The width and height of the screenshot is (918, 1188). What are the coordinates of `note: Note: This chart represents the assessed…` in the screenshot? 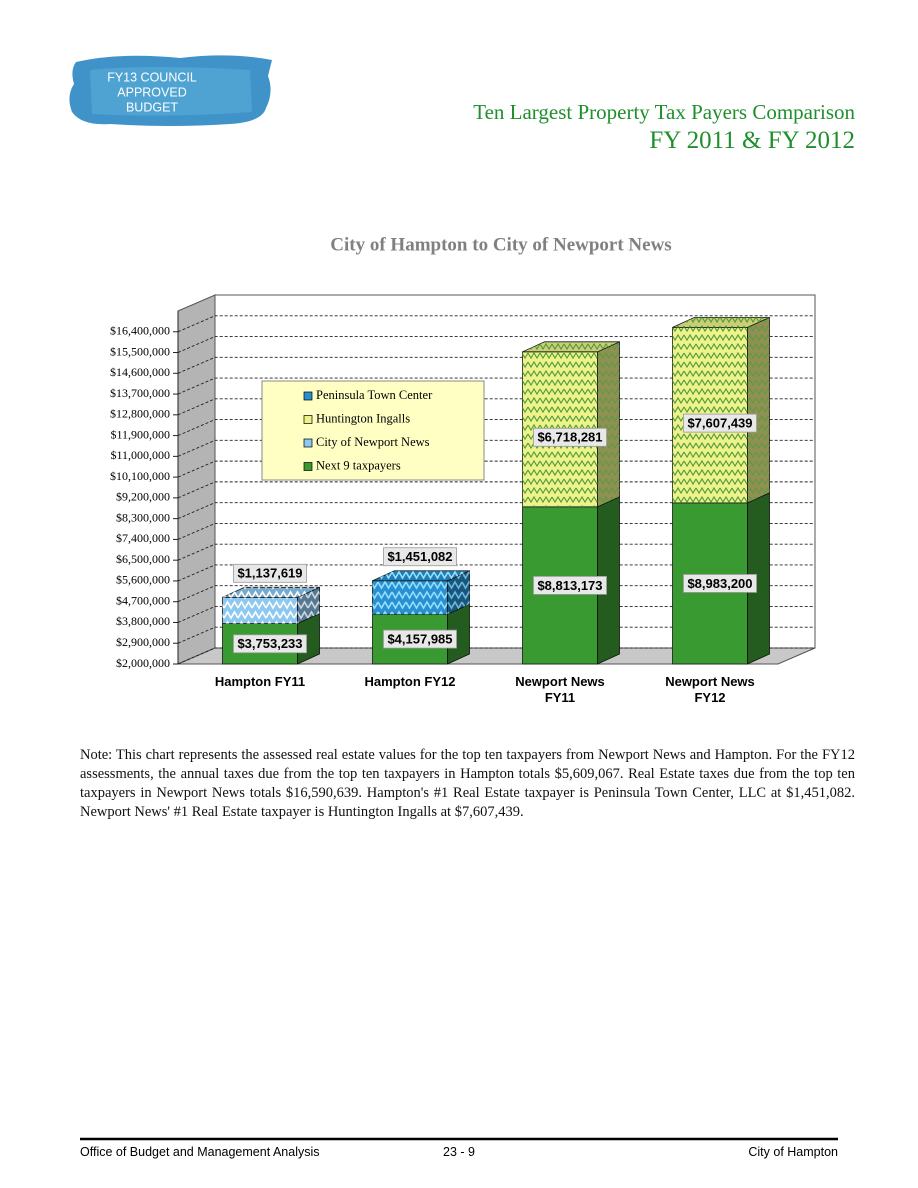 It's located at (467, 784).